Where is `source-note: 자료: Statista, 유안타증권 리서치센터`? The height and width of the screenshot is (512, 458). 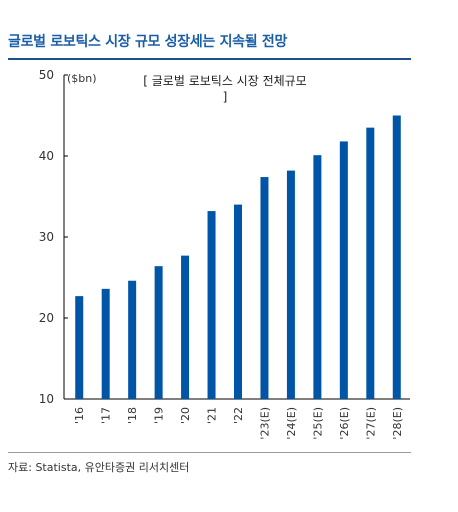
source-note: 자료: Statista, 유안타증권 리서치센터 is located at coordinates (99, 467).